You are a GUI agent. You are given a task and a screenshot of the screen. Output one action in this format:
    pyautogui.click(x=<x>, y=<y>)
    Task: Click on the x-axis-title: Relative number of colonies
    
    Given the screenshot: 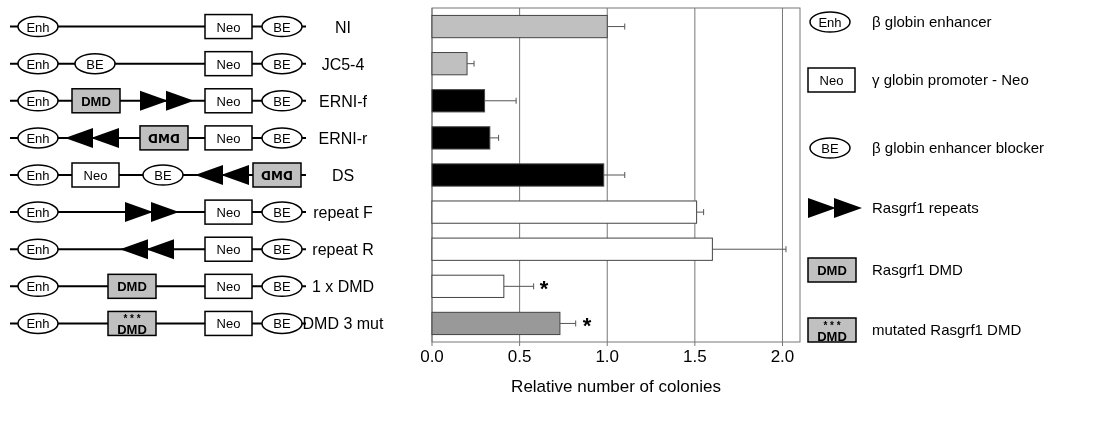 What is the action you would take?
    pyautogui.click(x=616, y=386)
    